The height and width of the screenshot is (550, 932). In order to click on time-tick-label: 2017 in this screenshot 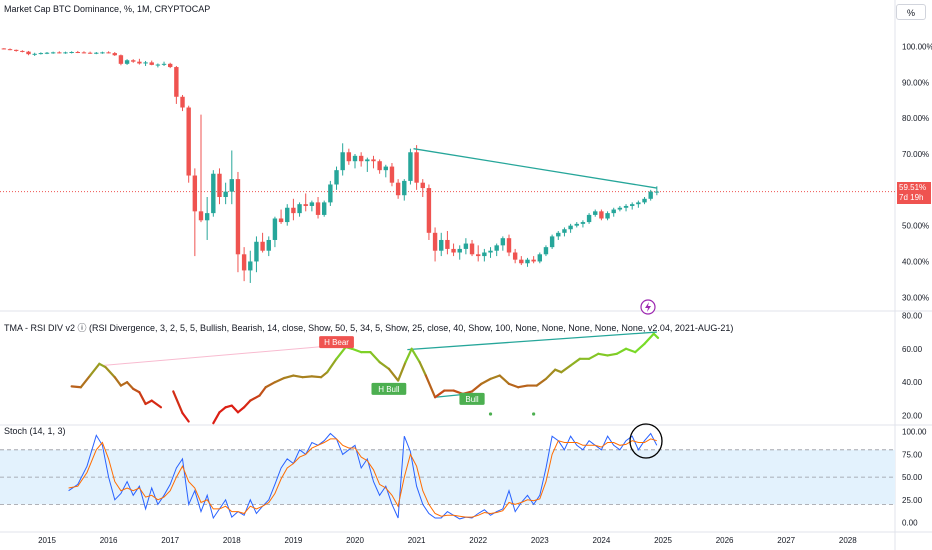, I will do `click(170, 540)`.